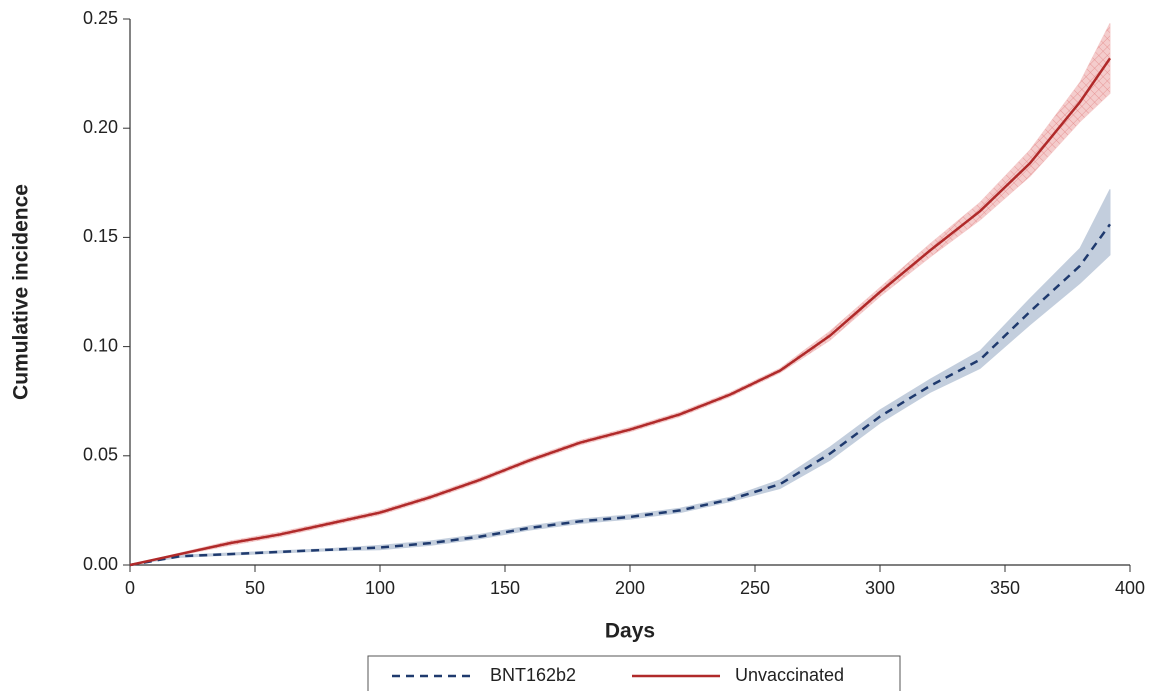 The height and width of the screenshot is (691, 1160). What do you see at coordinates (533, 675) in the screenshot?
I see `legend-label: BNT162b2` at bounding box center [533, 675].